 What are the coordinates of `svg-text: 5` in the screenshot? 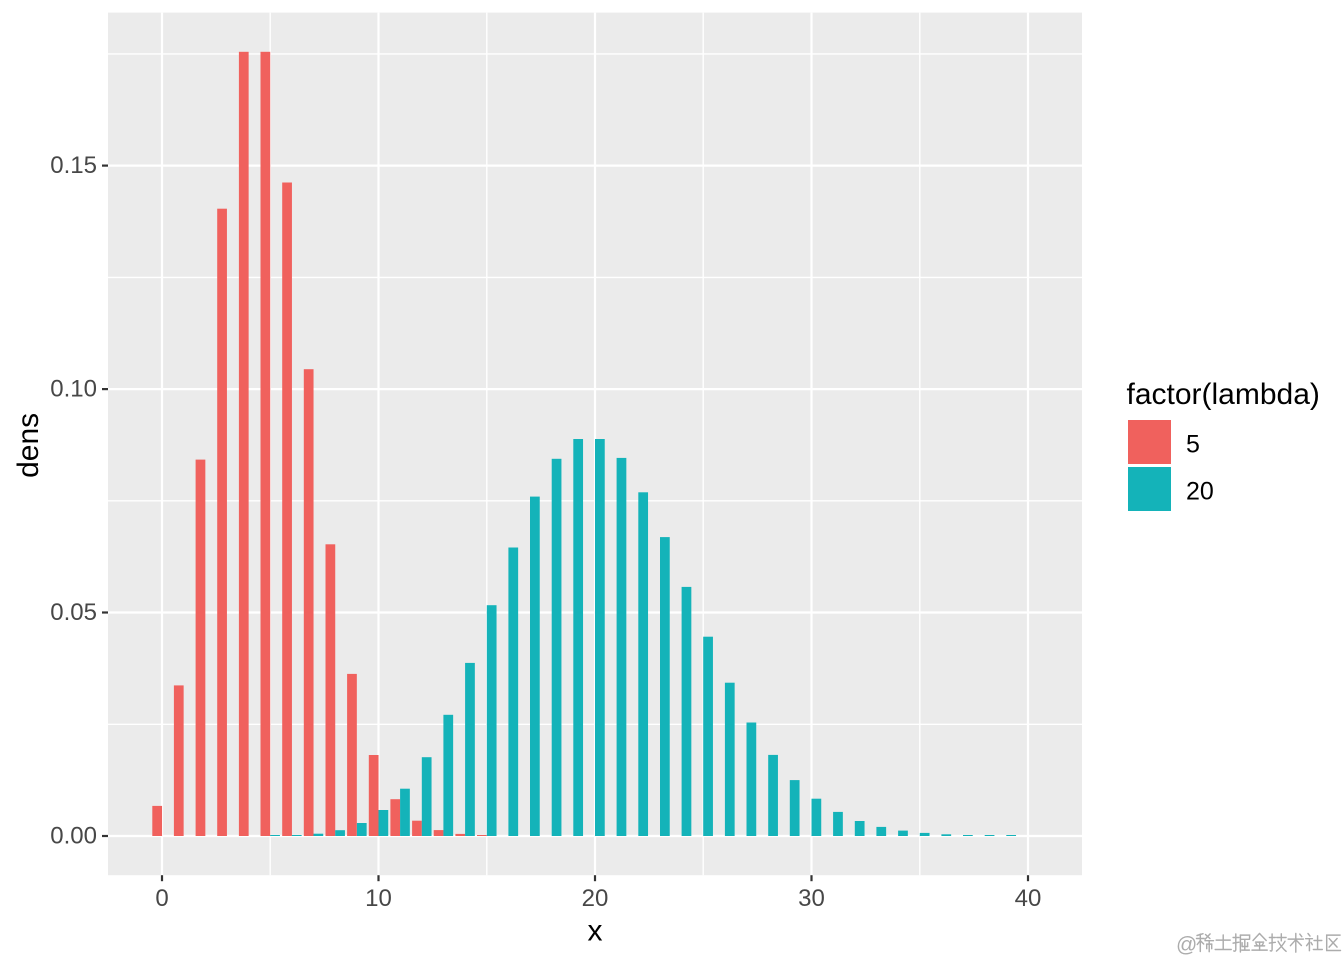 It's located at (1193, 445).